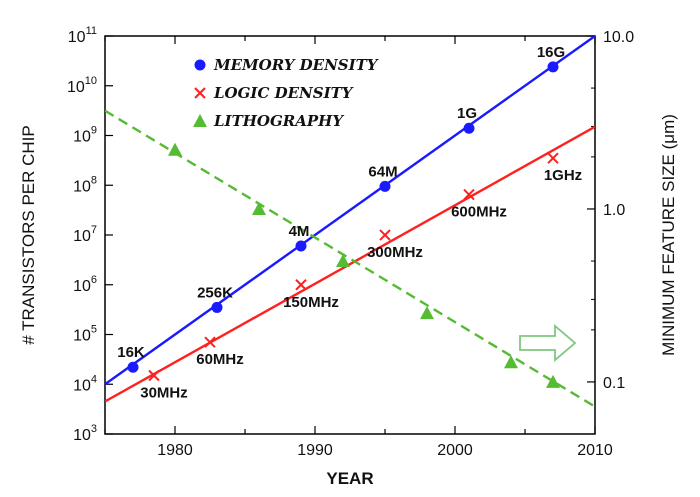 The width and height of the screenshot is (700, 497). I want to click on logic-density-data-label: 1GHz, so click(563, 175).